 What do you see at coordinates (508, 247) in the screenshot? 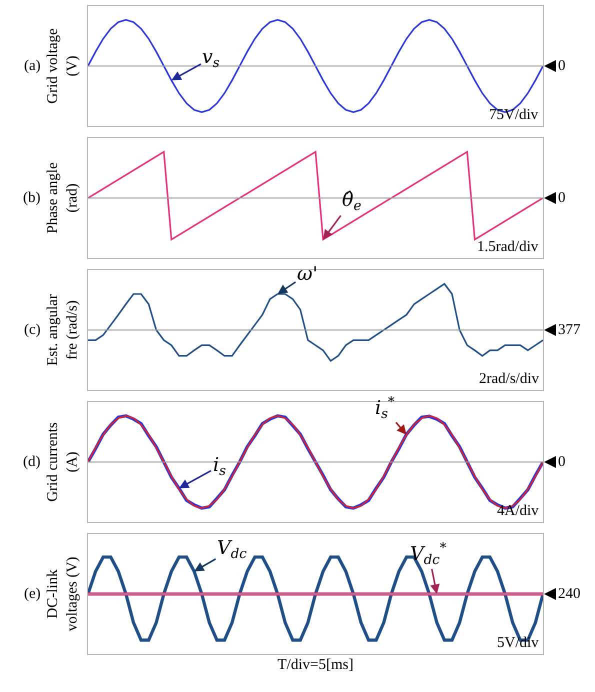
I see `annotation: 1.5rad/div` at bounding box center [508, 247].